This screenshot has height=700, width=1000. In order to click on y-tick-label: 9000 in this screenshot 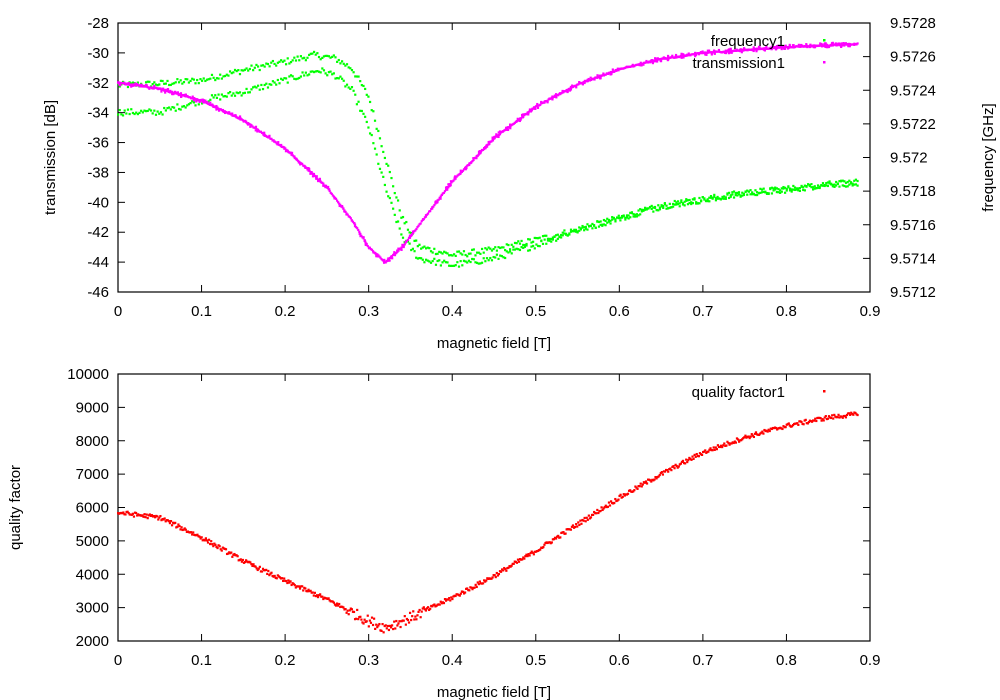, I will do `click(92, 407)`.